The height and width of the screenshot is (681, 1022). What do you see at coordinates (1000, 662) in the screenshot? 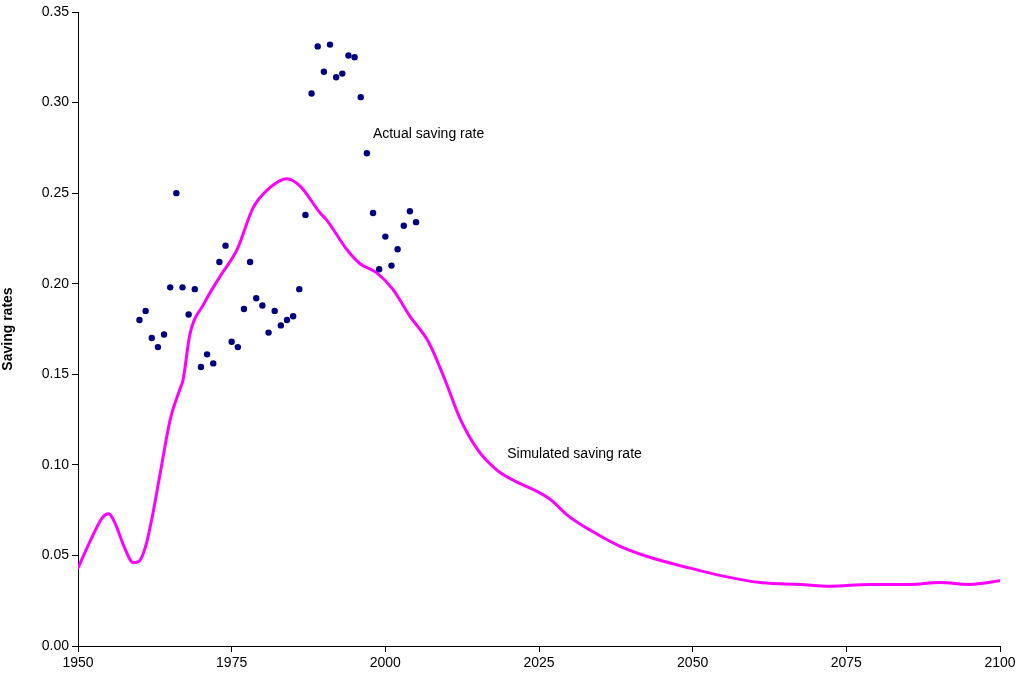
I see `x-tick-label: 2100` at bounding box center [1000, 662].